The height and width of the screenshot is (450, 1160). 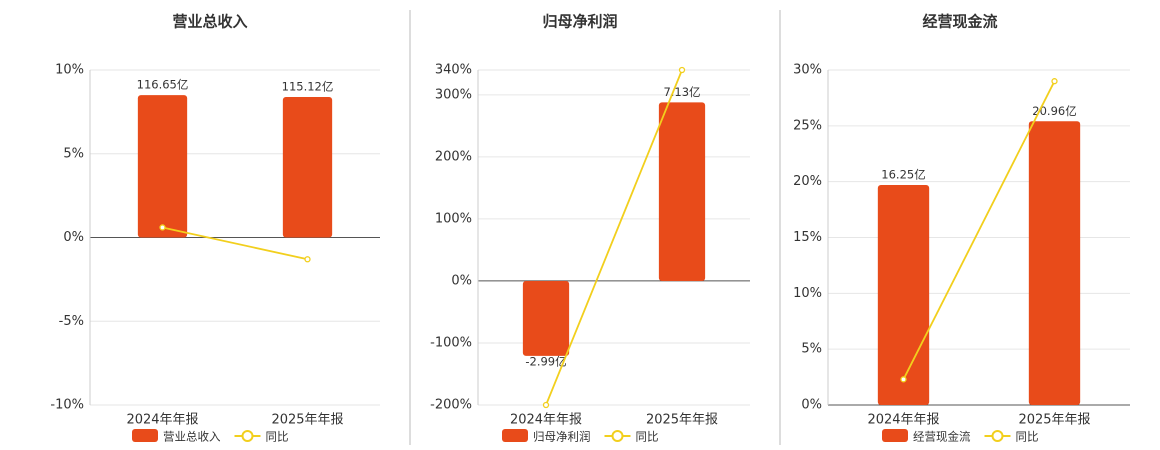 I want to click on chart-title: 经营现金流, so click(x=959, y=22).